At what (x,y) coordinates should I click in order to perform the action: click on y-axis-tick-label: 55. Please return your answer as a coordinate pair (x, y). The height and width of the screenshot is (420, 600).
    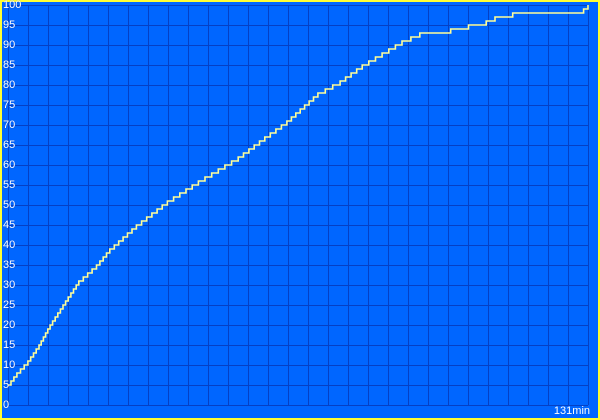
    Looking at the image, I should click on (9, 185).